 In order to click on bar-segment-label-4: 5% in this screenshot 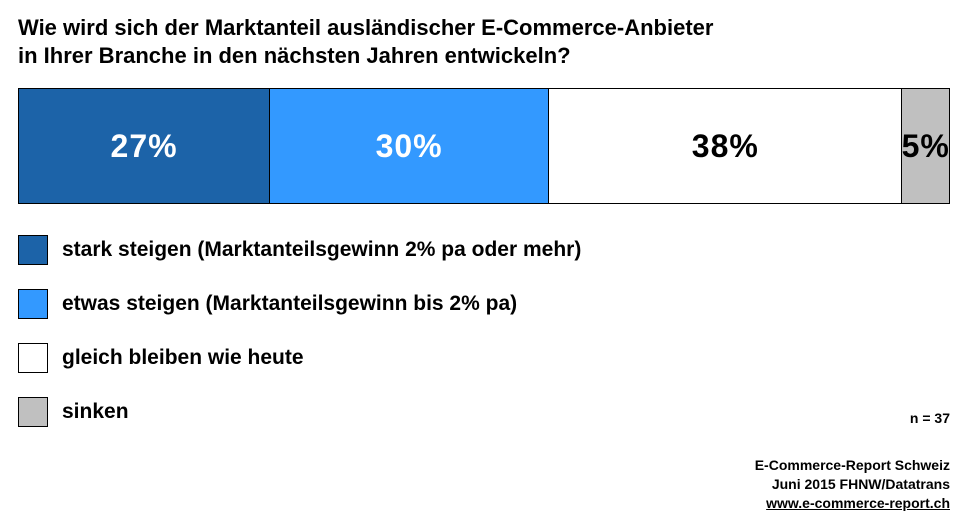, I will do `click(925, 145)`.